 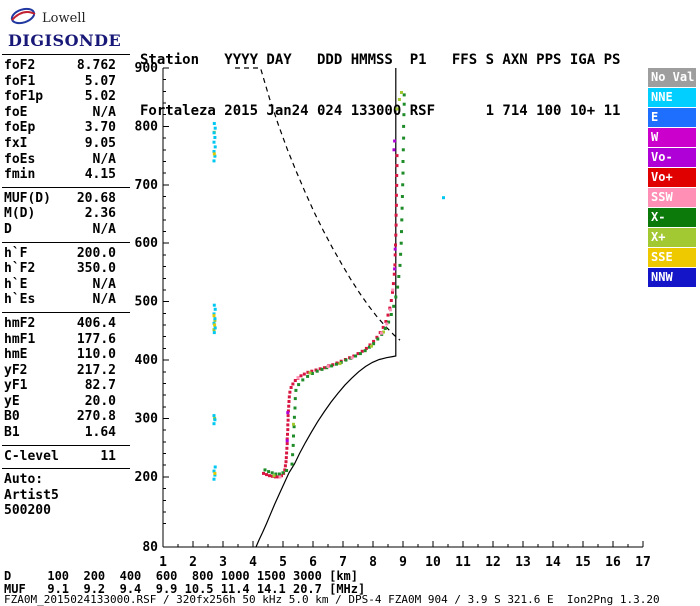 What do you see at coordinates (66, 97) in the screenshot?
I see `param-row: foF1p 5.02` at bounding box center [66, 97].